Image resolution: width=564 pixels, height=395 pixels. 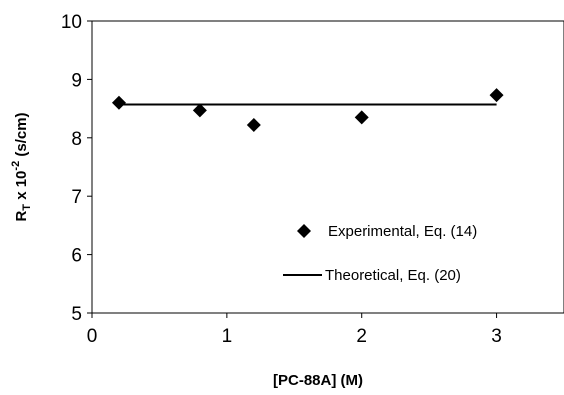 I want to click on y-tick-label: 5, so click(x=76, y=314).